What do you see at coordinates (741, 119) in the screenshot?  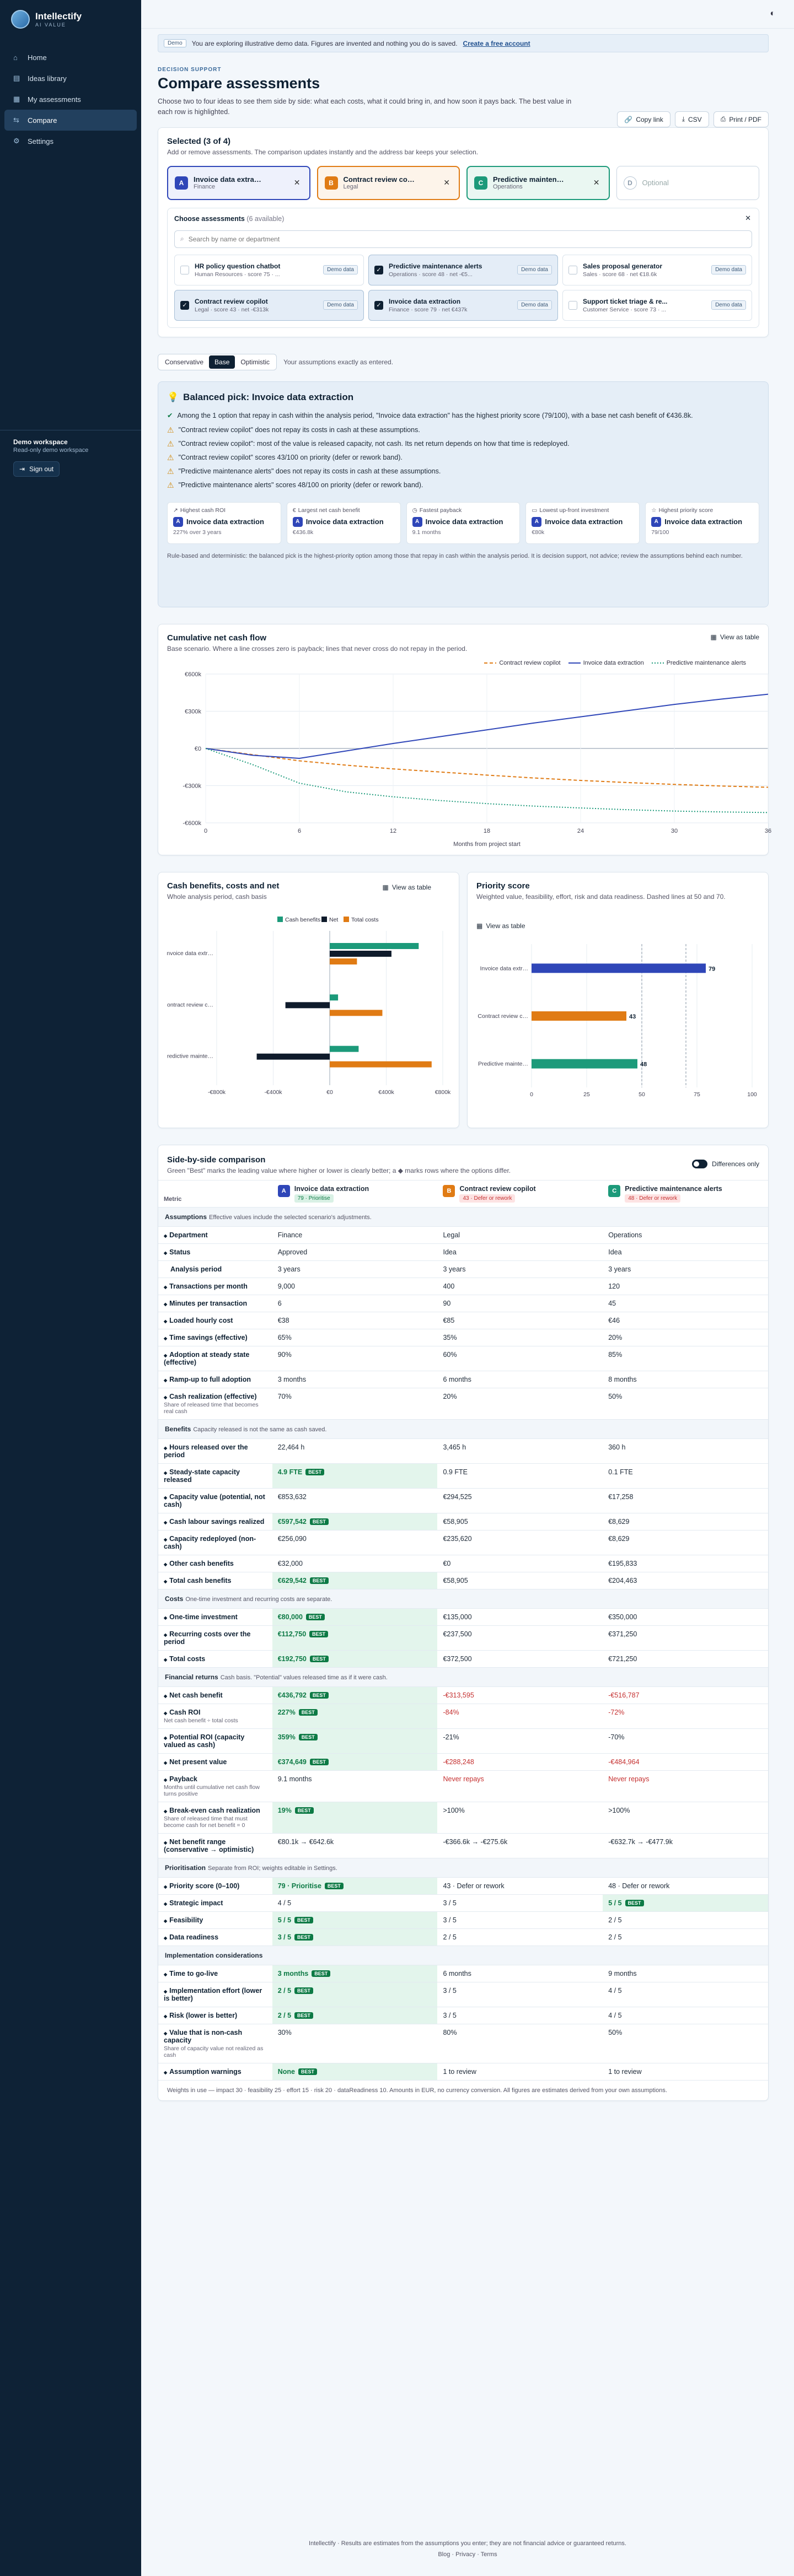 I see `print-button: ⎙ Print / PDF` at bounding box center [741, 119].